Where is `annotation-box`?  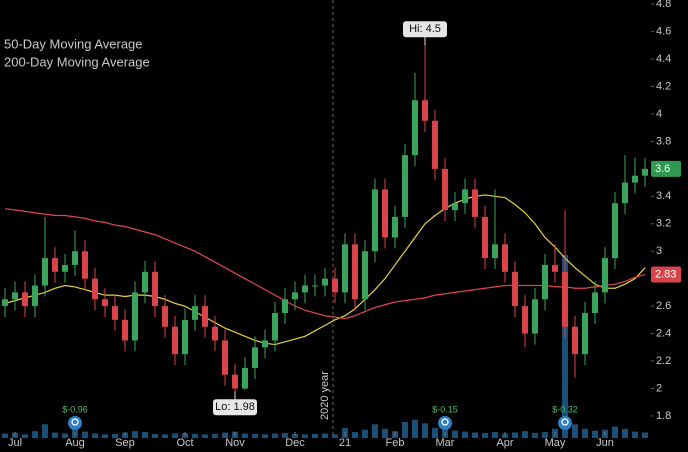
annotation-box is located at coordinates (425, 29).